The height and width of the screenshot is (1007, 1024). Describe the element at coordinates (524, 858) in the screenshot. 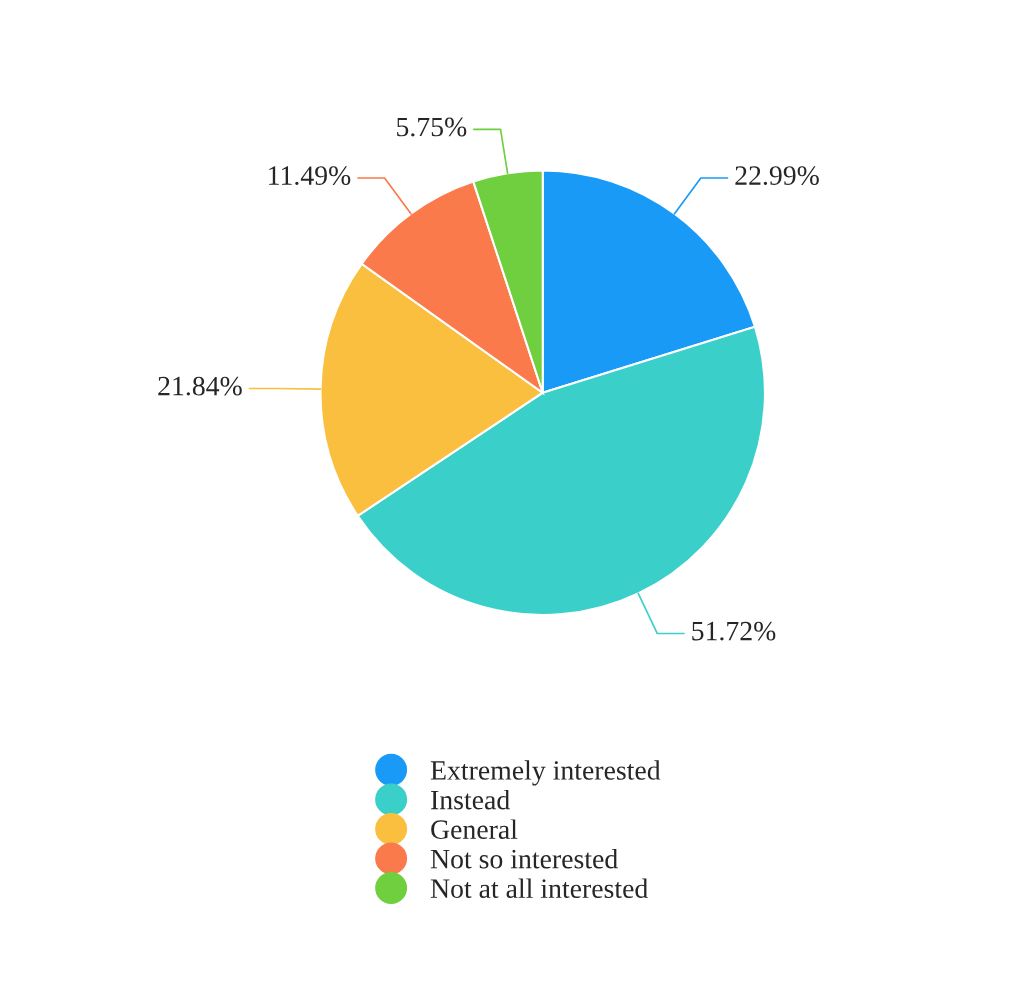

I see `legend-label: Not so interested` at that location.